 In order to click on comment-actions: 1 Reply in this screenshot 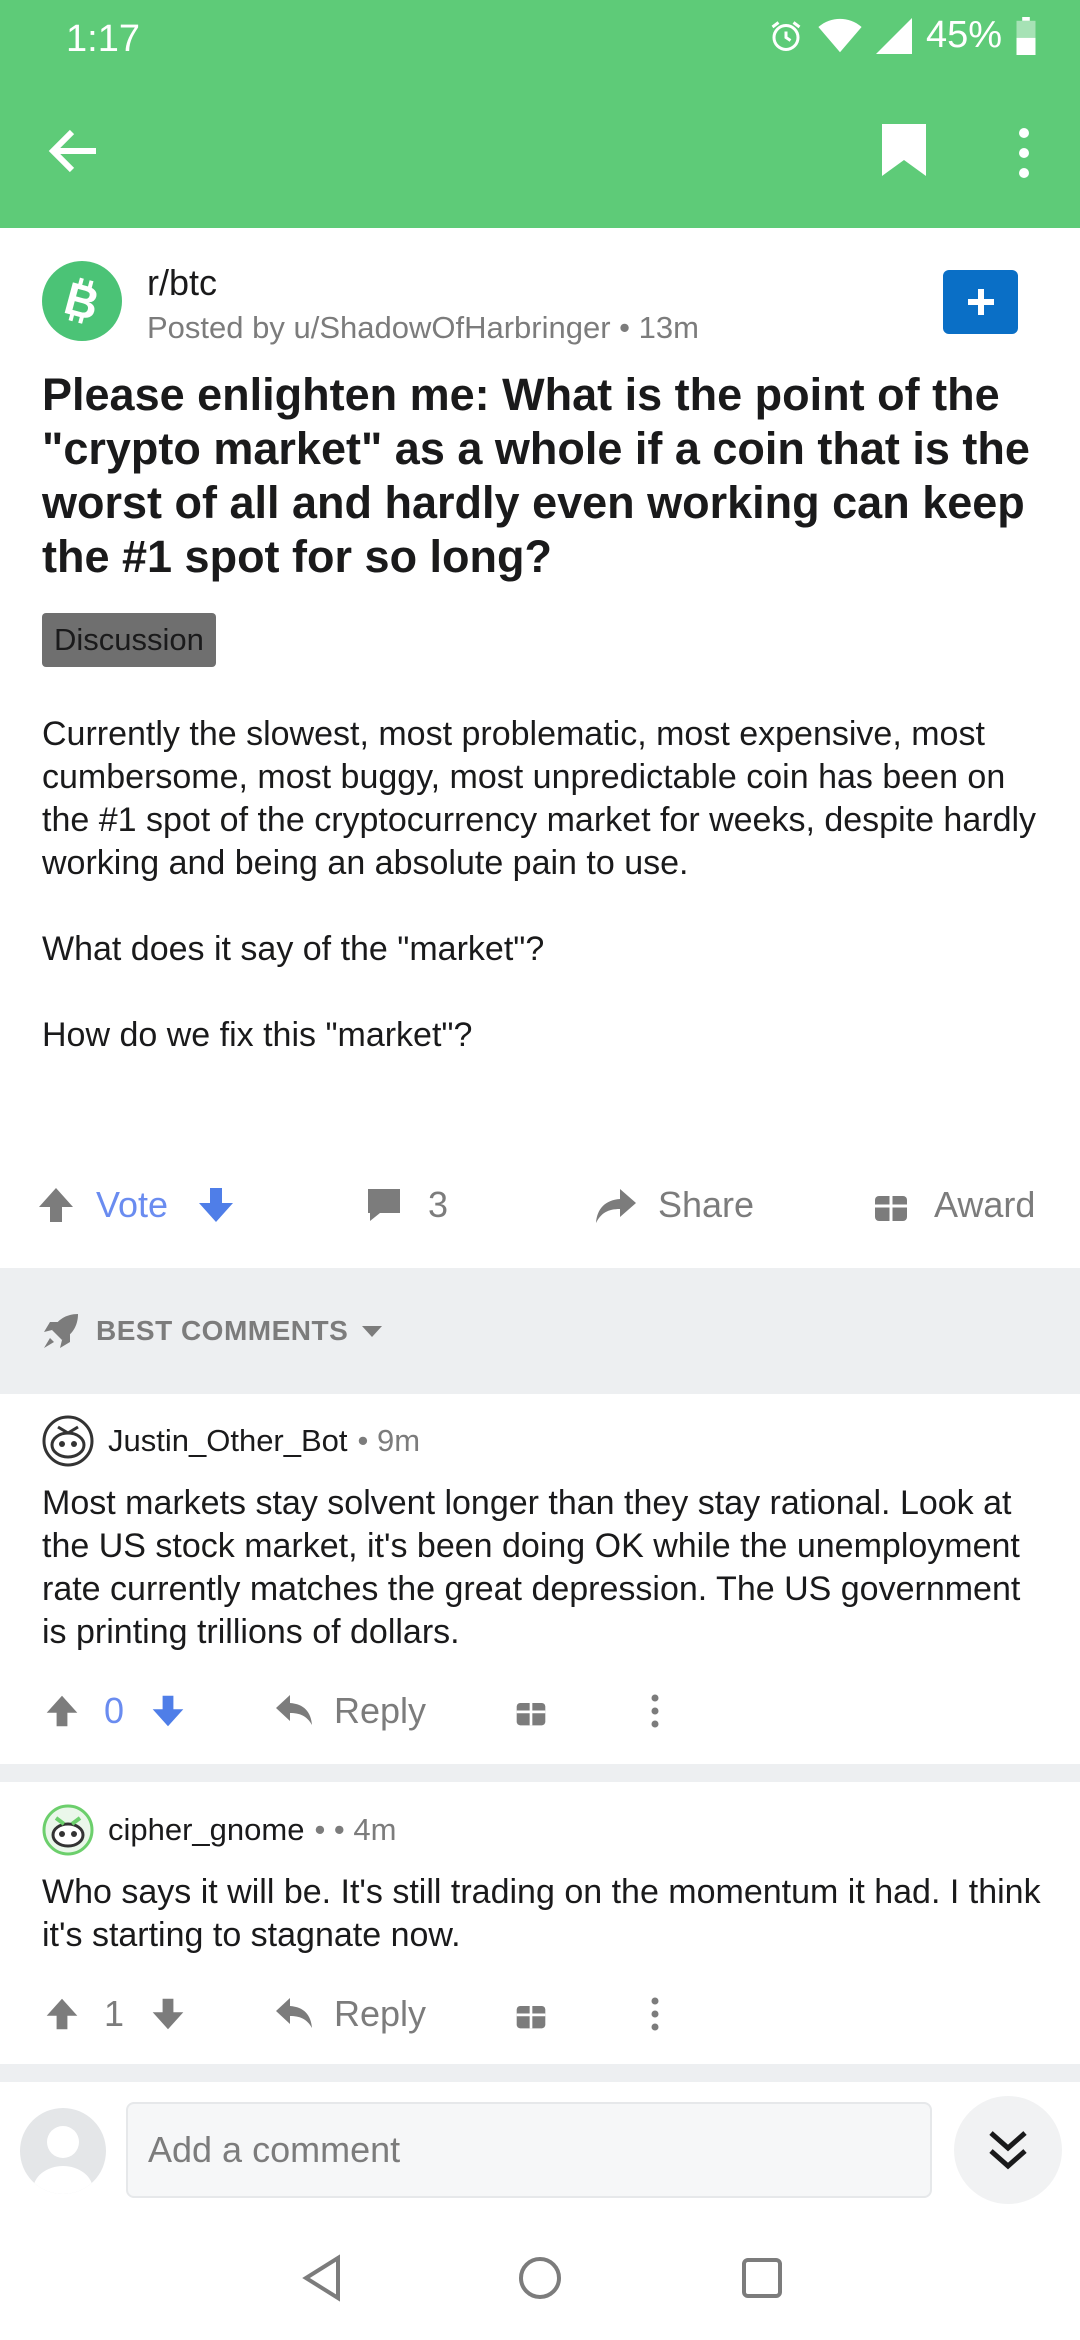, I will do `click(540, 2014)`.